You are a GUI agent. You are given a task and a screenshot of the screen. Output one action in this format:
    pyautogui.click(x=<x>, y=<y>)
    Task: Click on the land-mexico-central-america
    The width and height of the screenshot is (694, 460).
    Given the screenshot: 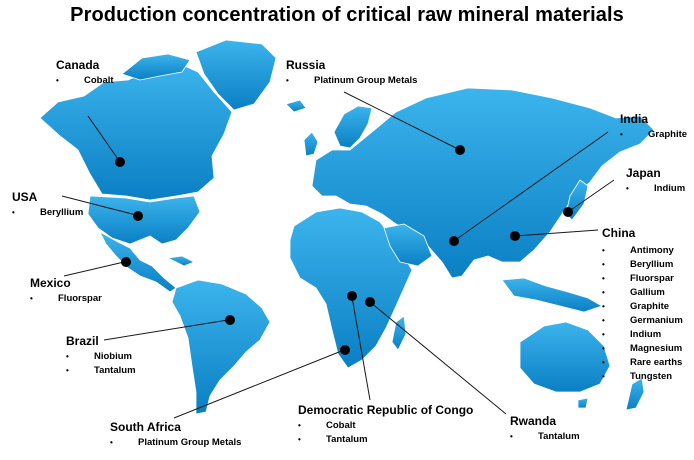 What is the action you would take?
    pyautogui.click(x=138, y=262)
    